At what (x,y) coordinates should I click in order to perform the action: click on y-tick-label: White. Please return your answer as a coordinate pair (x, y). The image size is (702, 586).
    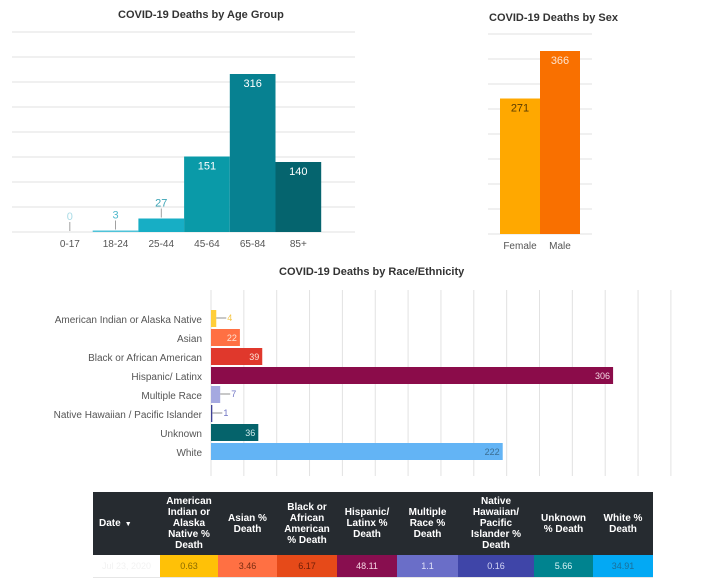
    Looking at the image, I should click on (189, 453).